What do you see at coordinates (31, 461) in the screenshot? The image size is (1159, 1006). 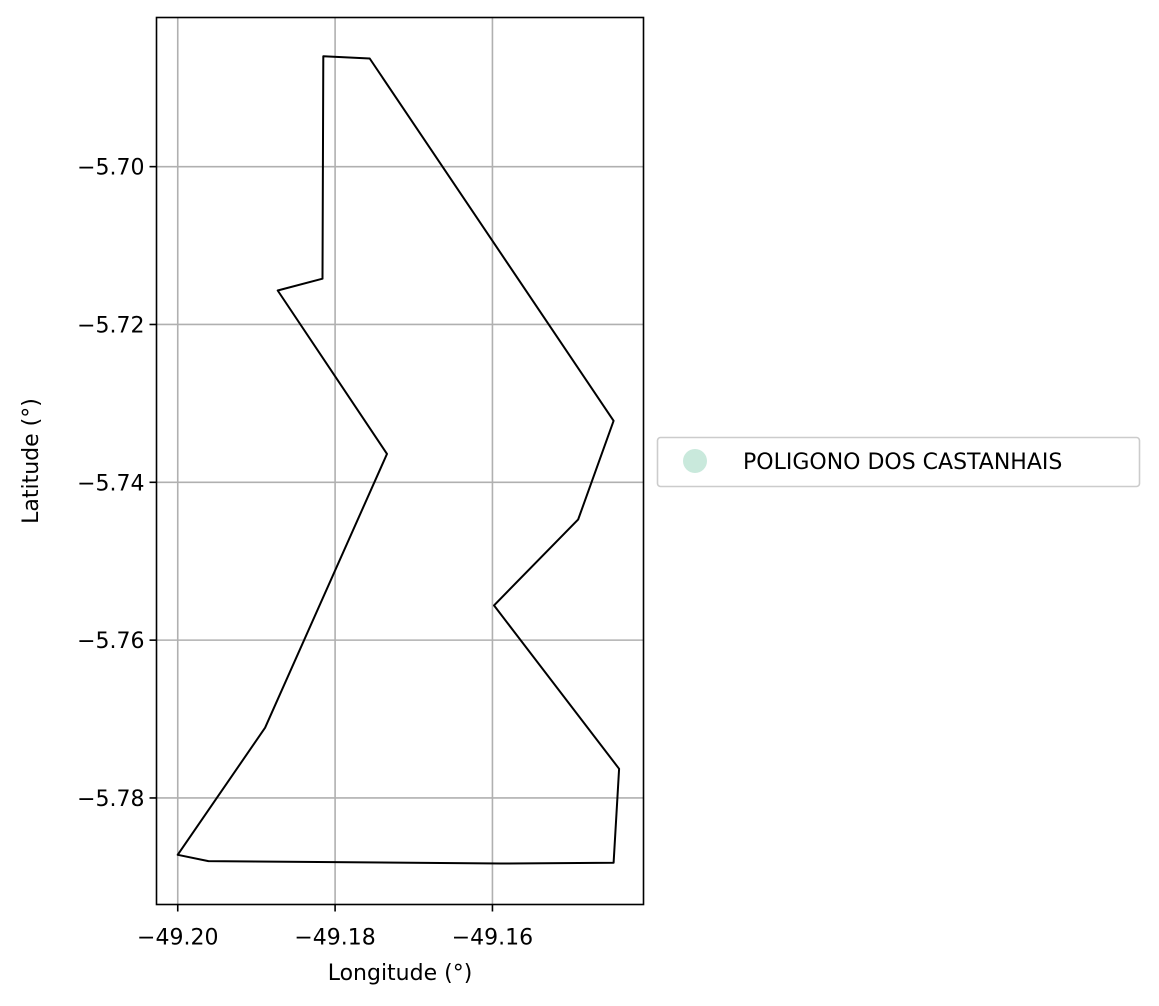 I see `y-axis-label: Latitude (°)` at bounding box center [31, 461].